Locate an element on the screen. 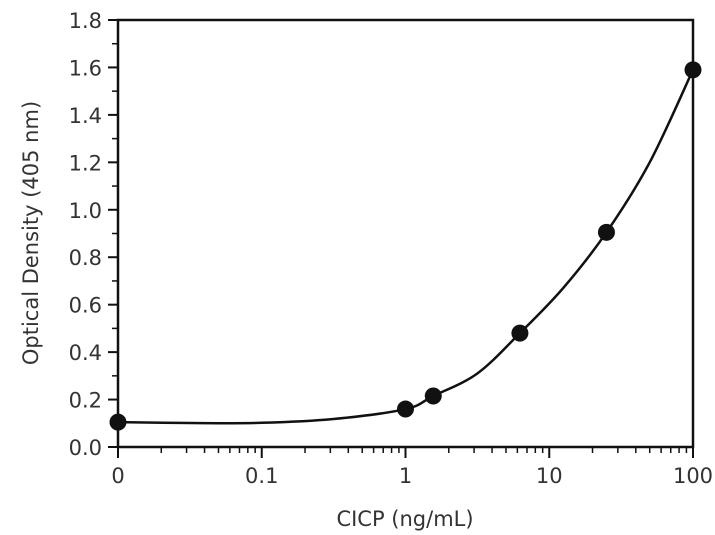  x-tick-label: 0 is located at coordinates (117, 476).